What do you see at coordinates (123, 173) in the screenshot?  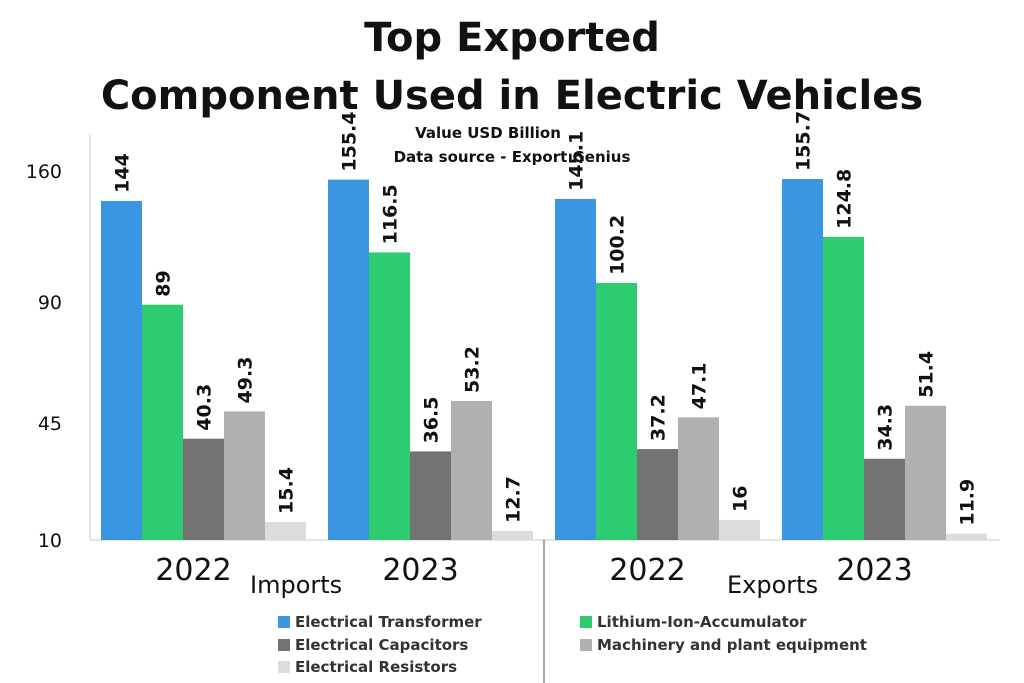 I see `data-label: 144` at bounding box center [123, 173].